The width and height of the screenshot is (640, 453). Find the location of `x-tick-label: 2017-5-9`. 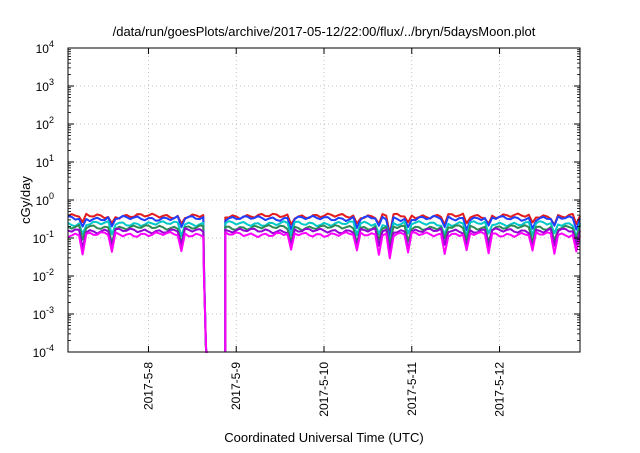

x-tick-label: 2017-5-9 is located at coordinates (236, 386).